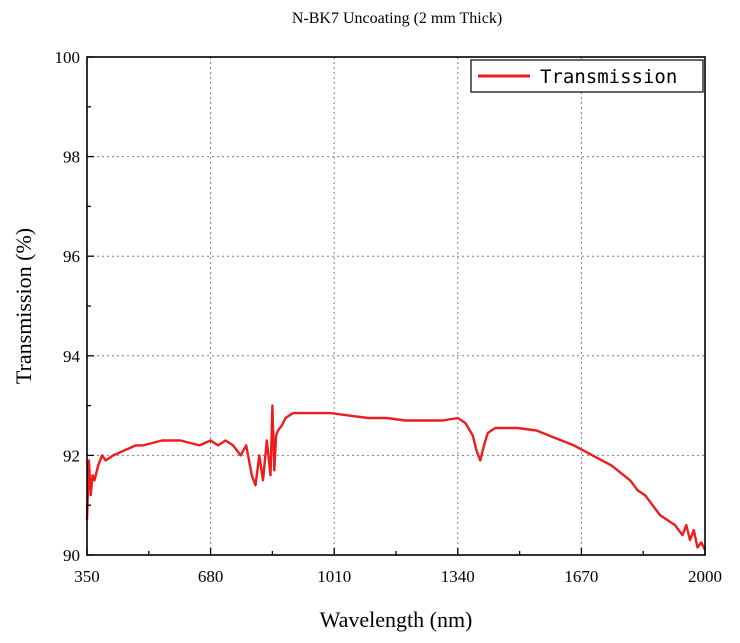 The height and width of the screenshot is (643, 740). I want to click on y-tick-label: 94, so click(72, 356).